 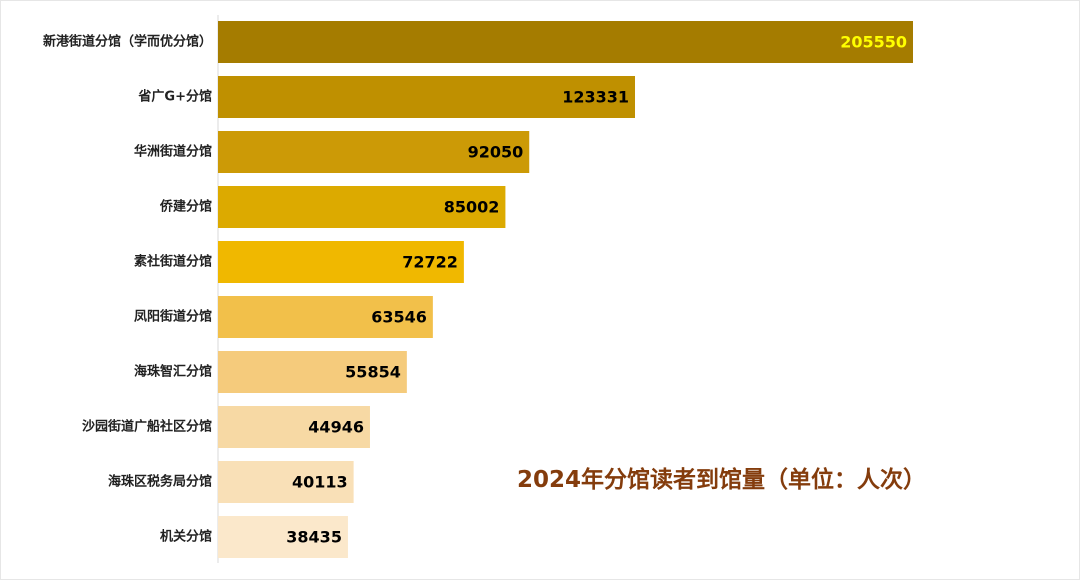 What do you see at coordinates (399, 317) in the screenshot?
I see `data-label: 63546` at bounding box center [399, 317].